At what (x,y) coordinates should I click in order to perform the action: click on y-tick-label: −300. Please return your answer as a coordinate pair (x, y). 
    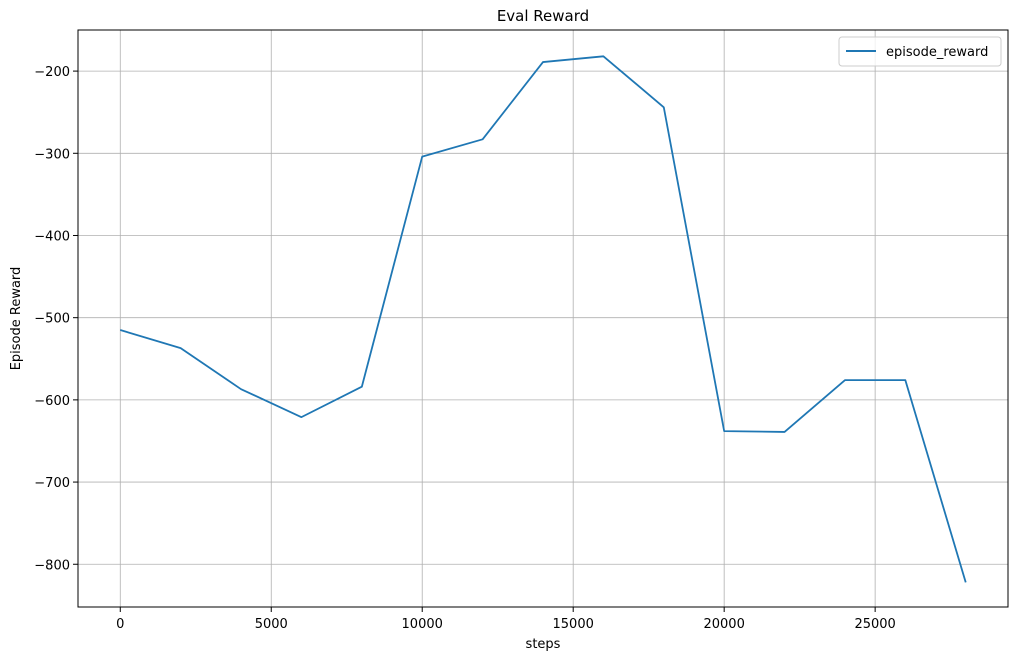
    Looking at the image, I should click on (52, 154).